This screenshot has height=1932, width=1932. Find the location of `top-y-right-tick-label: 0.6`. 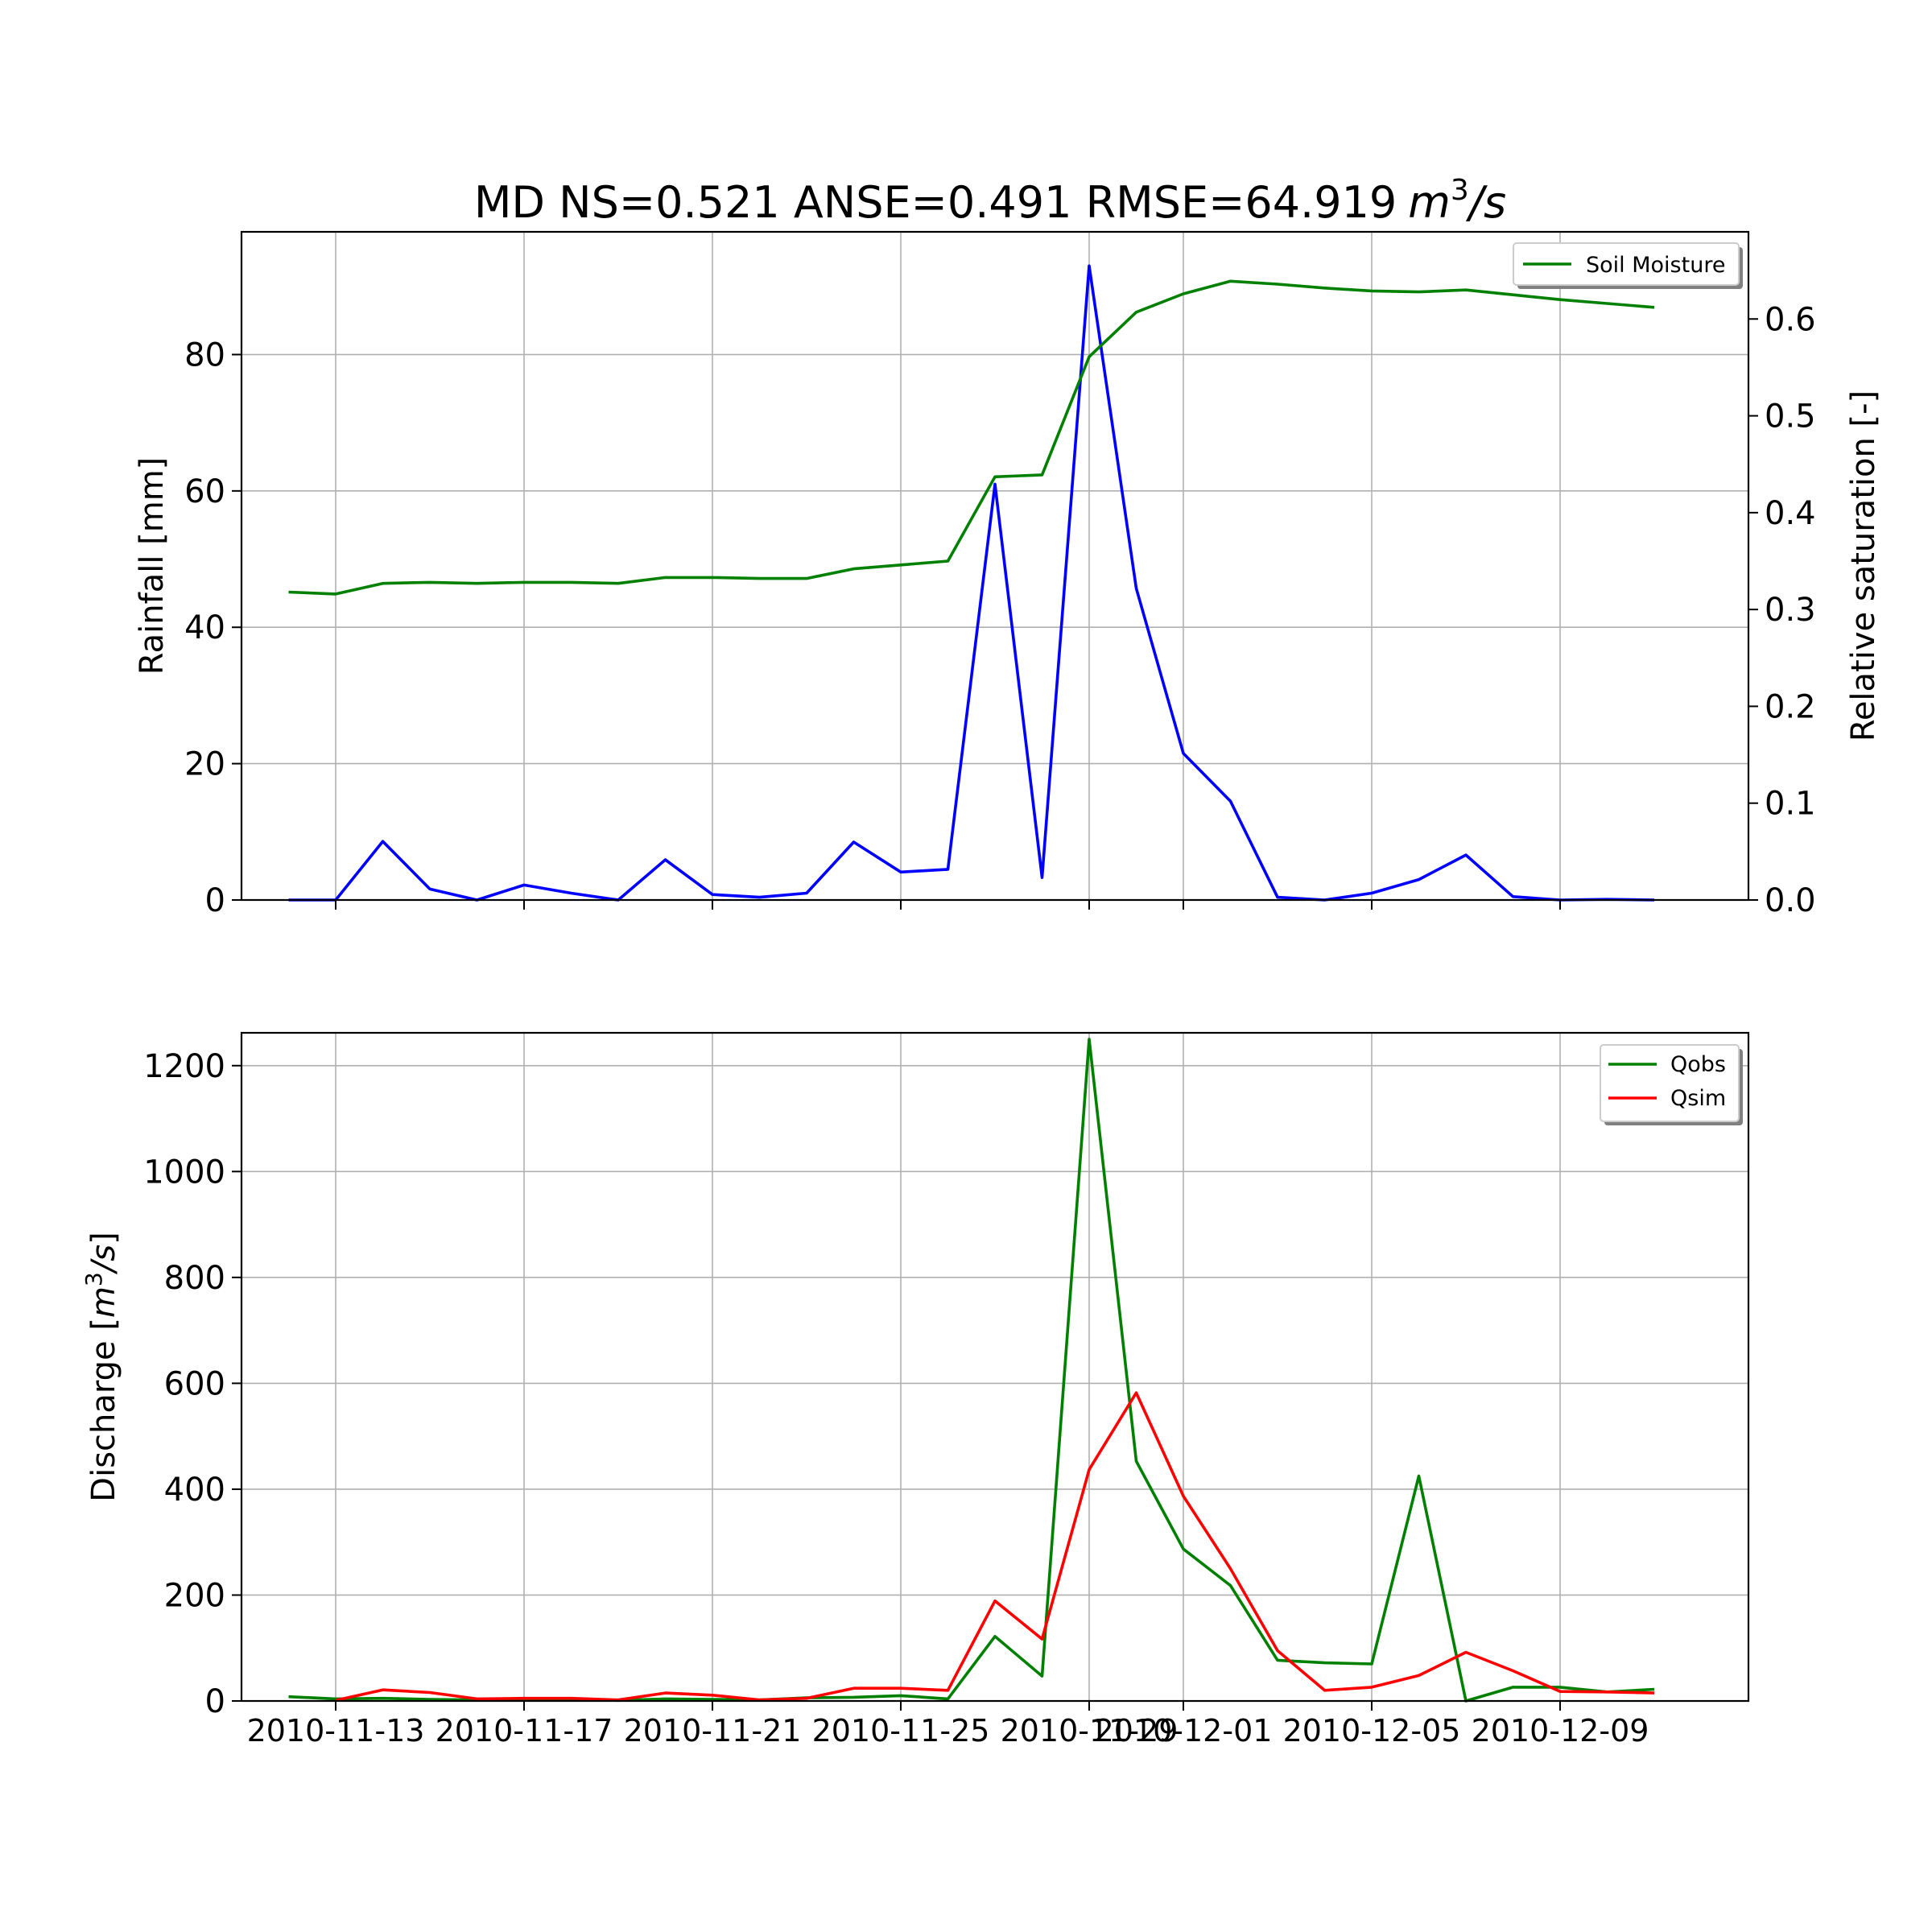

top-y-right-tick-label: 0.6 is located at coordinates (1790, 319).